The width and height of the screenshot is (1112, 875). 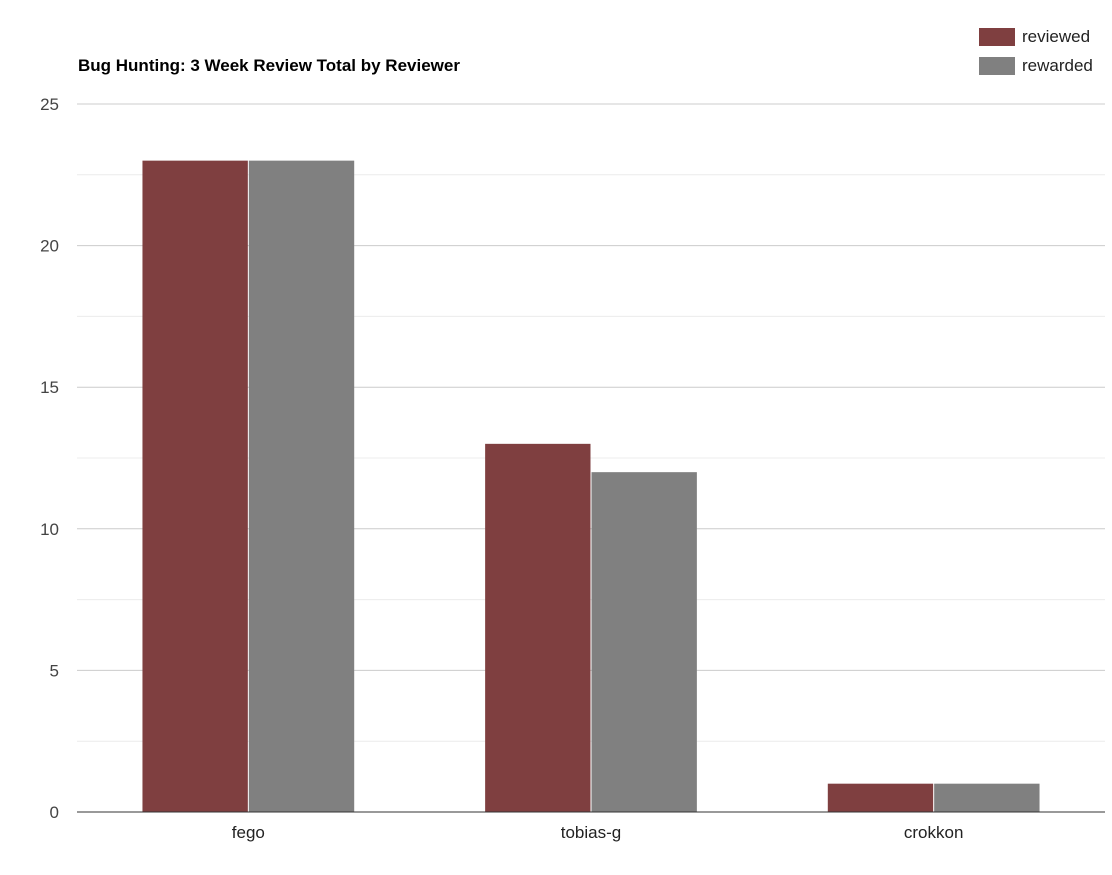 What do you see at coordinates (997, 66) in the screenshot?
I see `legend-swatch-rewarded` at bounding box center [997, 66].